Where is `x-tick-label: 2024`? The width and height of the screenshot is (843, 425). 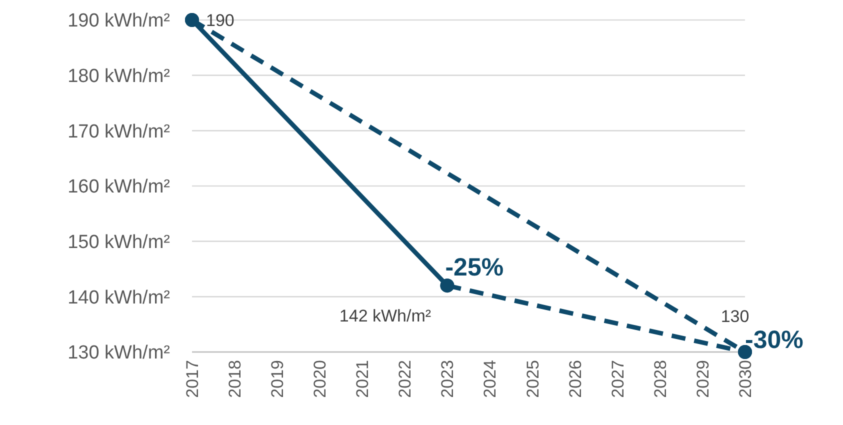
x-tick-label: 2024 is located at coordinates (490, 379).